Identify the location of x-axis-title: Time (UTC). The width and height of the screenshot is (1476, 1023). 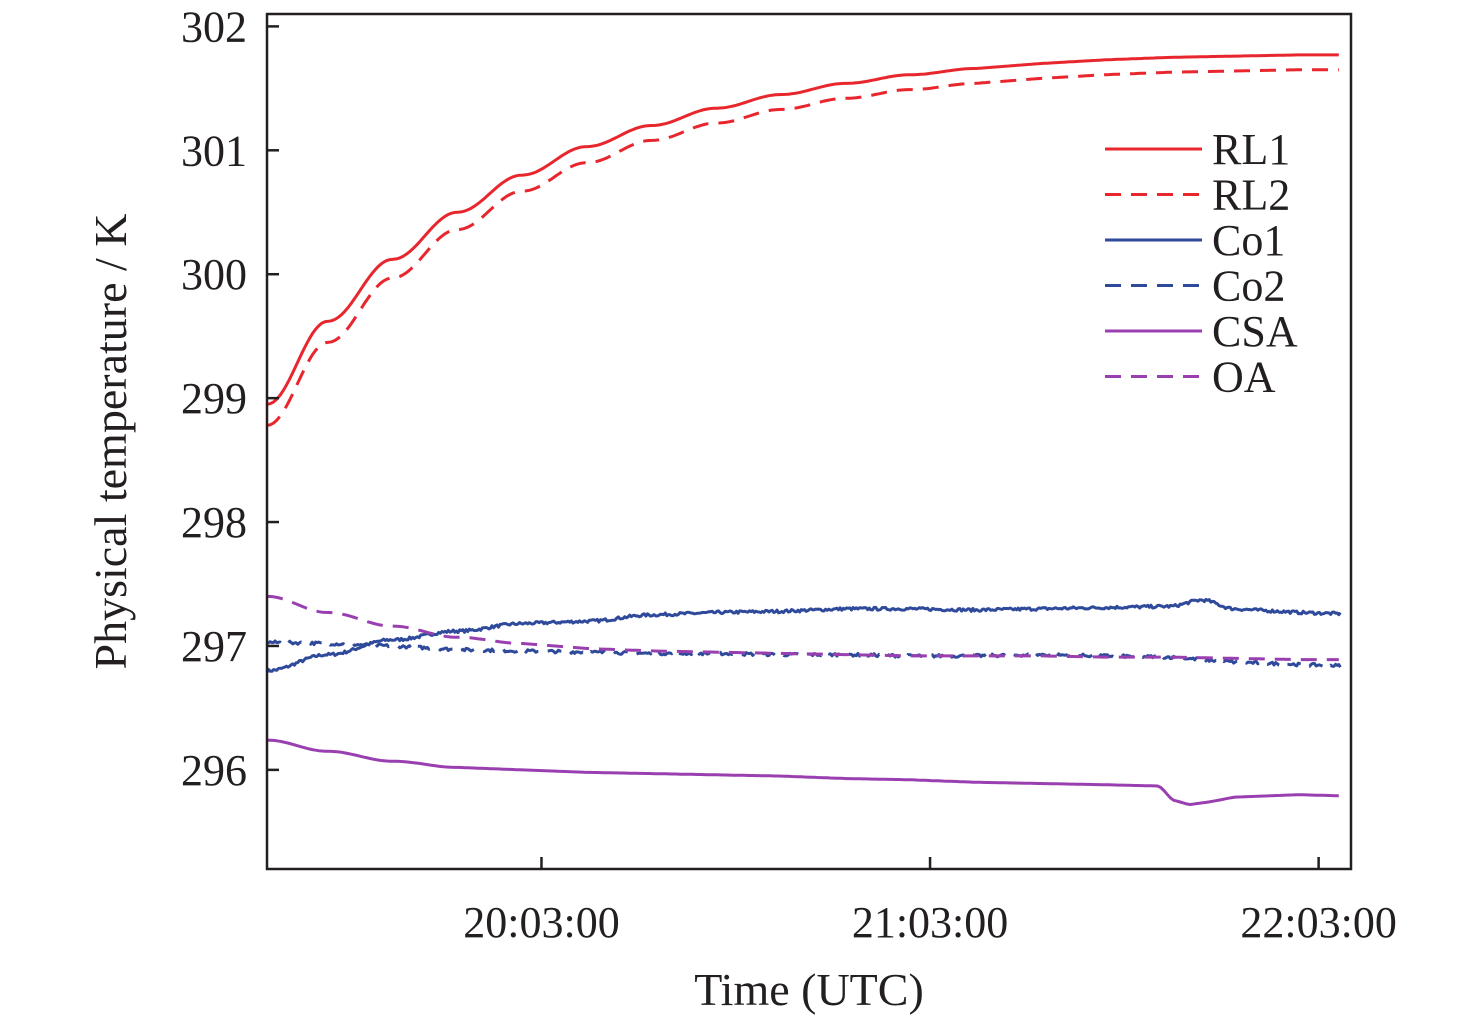
(809, 989).